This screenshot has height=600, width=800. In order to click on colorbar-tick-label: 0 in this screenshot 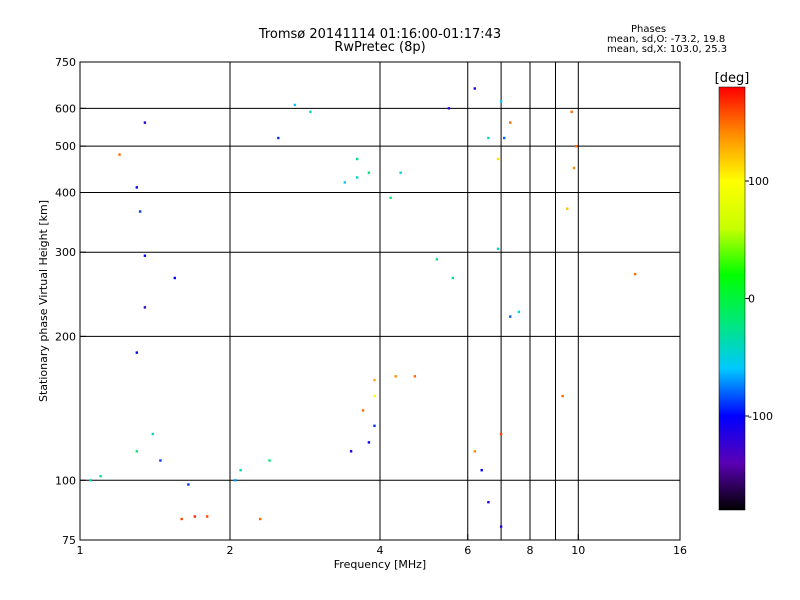, I will do `click(751, 299)`.